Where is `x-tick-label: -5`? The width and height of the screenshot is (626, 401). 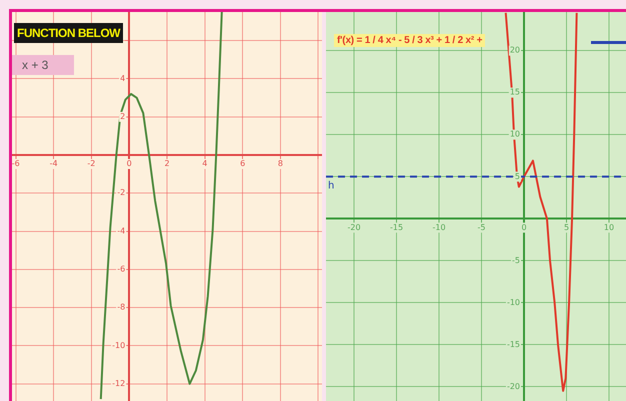 x-tick-label: -5 is located at coordinates (482, 227).